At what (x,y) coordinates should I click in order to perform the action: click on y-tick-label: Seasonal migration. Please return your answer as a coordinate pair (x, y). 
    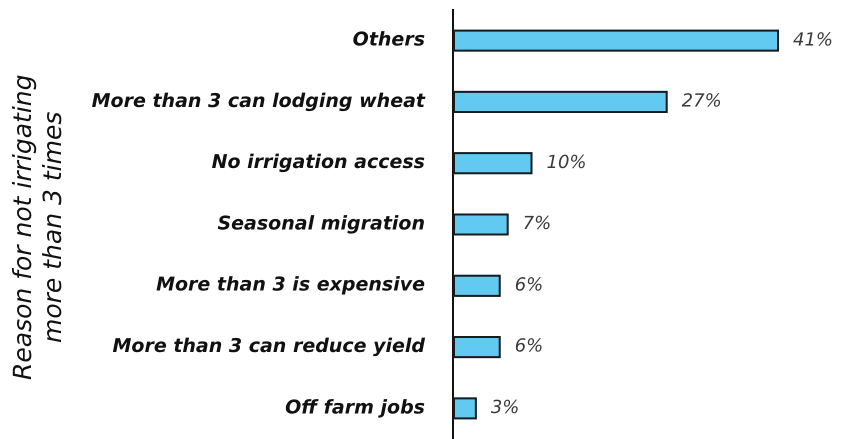
    Looking at the image, I should click on (321, 223).